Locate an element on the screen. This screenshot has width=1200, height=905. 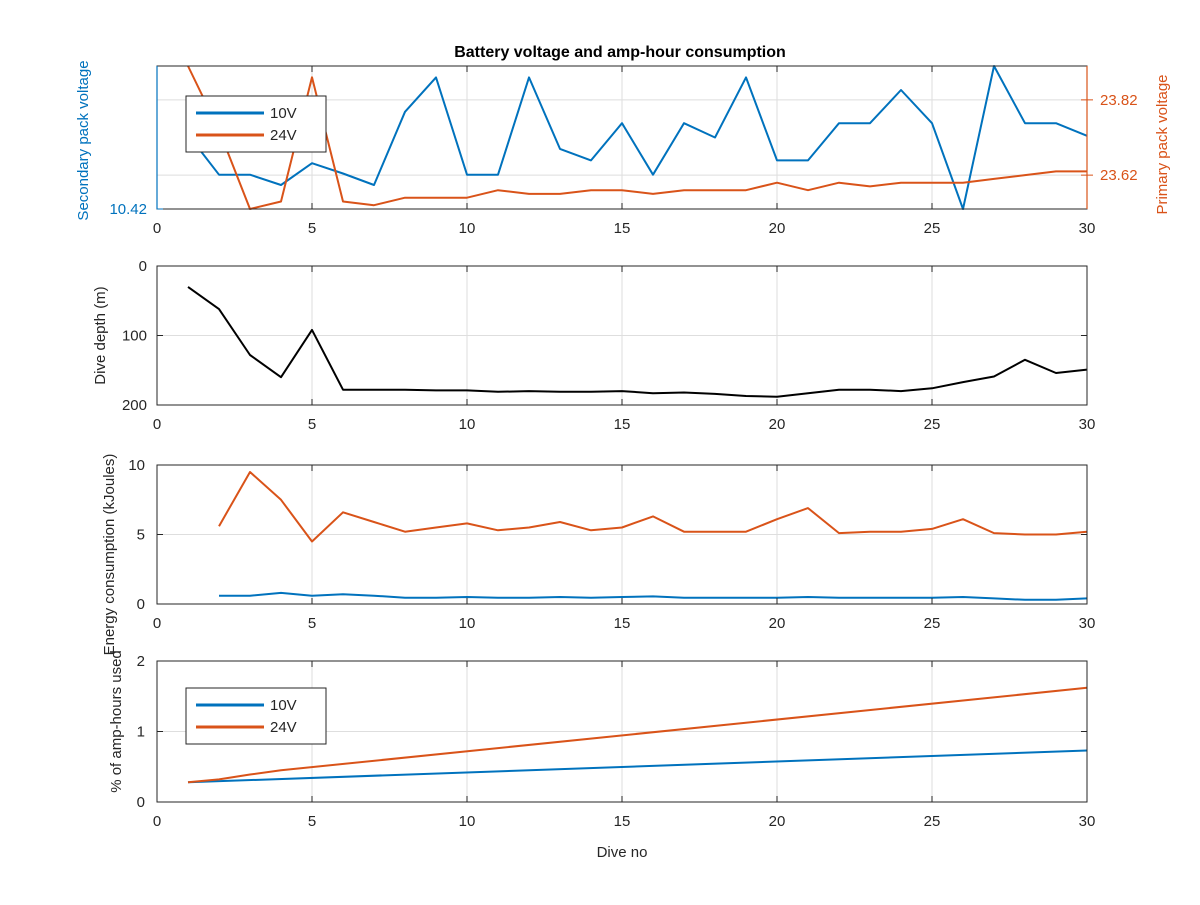
voltage-xtick-label: 30 is located at coordinates (1087, 228).